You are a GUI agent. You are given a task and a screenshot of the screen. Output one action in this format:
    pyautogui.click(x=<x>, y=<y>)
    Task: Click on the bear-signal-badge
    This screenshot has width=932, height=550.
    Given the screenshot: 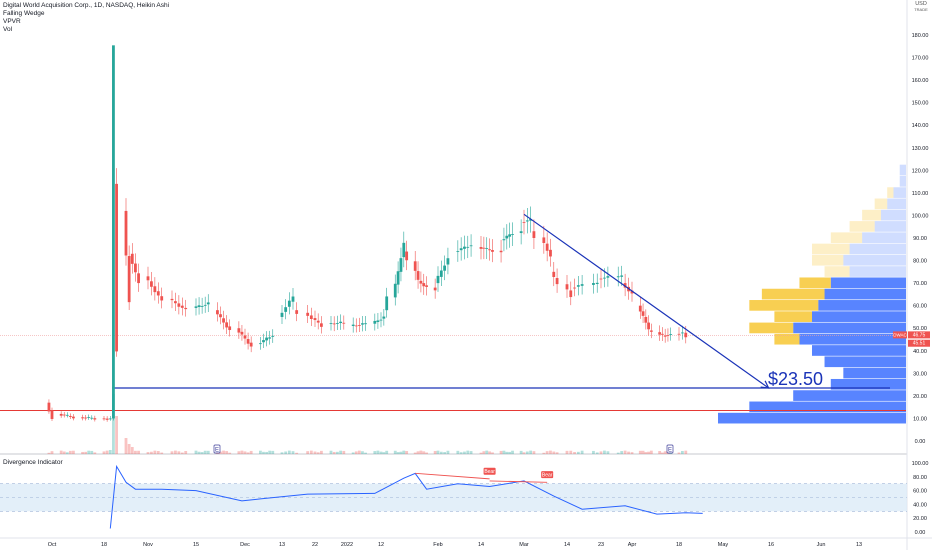 What is the action you would take?
    pyautogui.click(x=547, y=475)
    